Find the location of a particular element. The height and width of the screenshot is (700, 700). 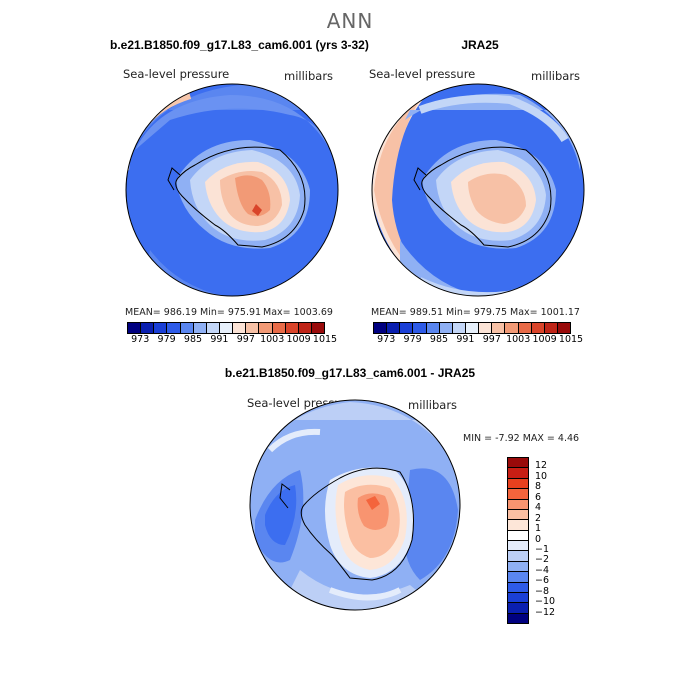

colorbar-tick-label: 6 is located at coordinates (538, 497).